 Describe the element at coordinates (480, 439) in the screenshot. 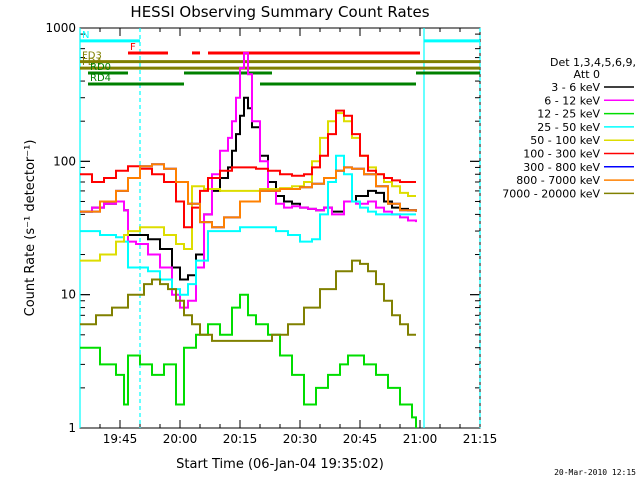

I see `x-tick-label: 21:15` at that location.